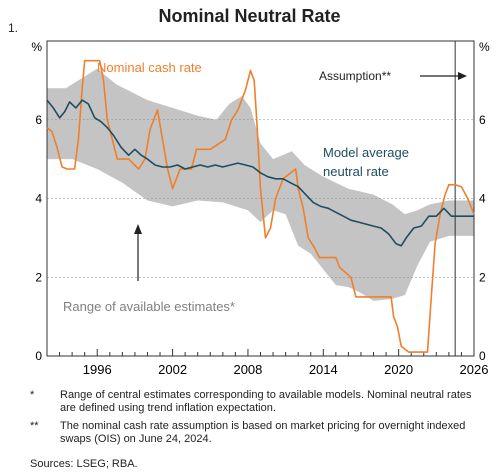 The width and height of the screenshot is (499, 476). I want to click on x-tick-label-2020: 2020, so click(398, 369).